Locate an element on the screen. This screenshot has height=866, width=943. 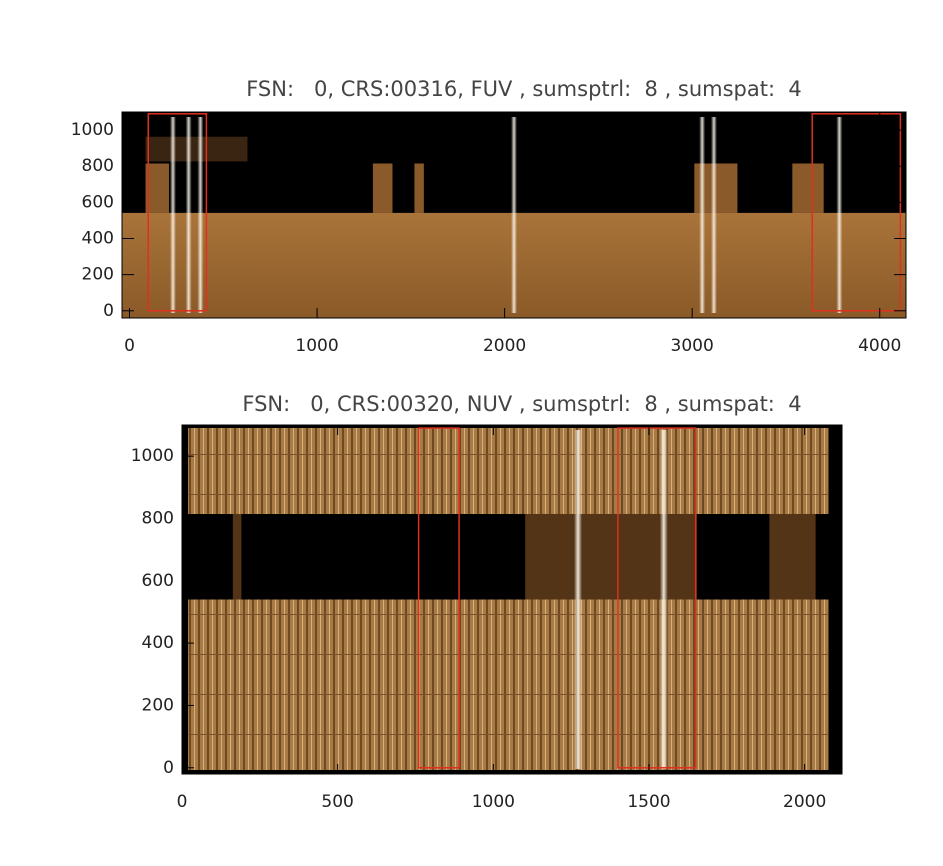
x-tick-label: 3000 is located at coordinates (692, 346).